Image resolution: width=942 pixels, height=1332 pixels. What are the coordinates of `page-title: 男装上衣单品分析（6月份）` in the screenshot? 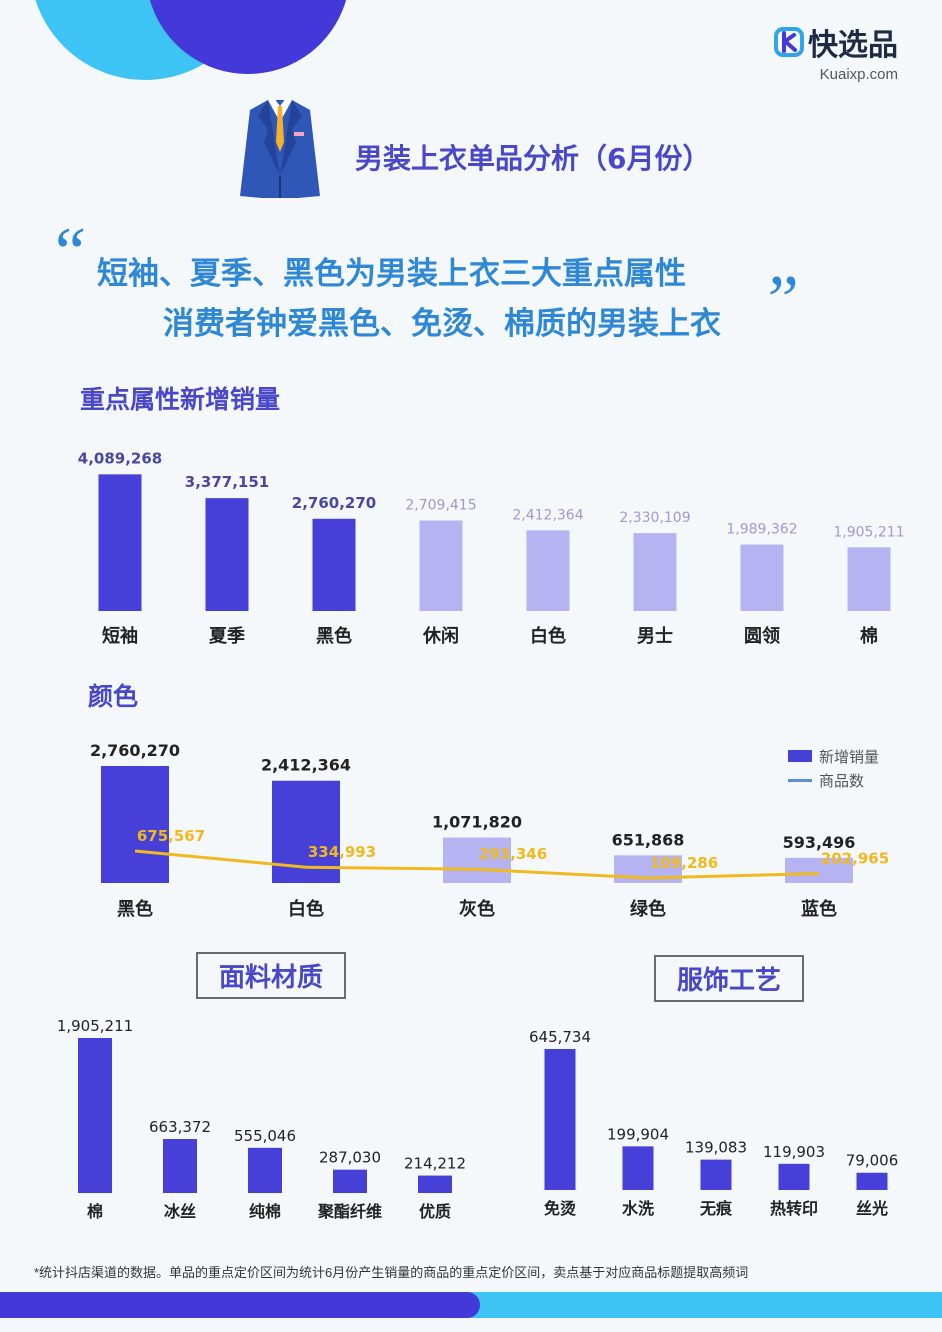 It's located at (533, 158).